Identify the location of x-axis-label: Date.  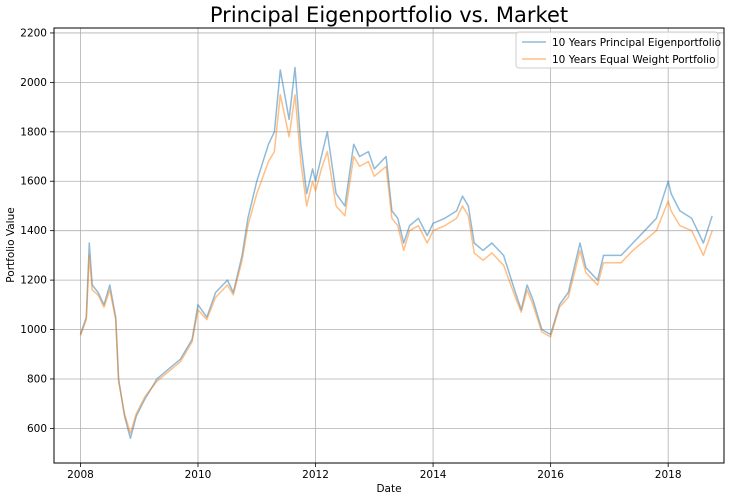
(388, 489).